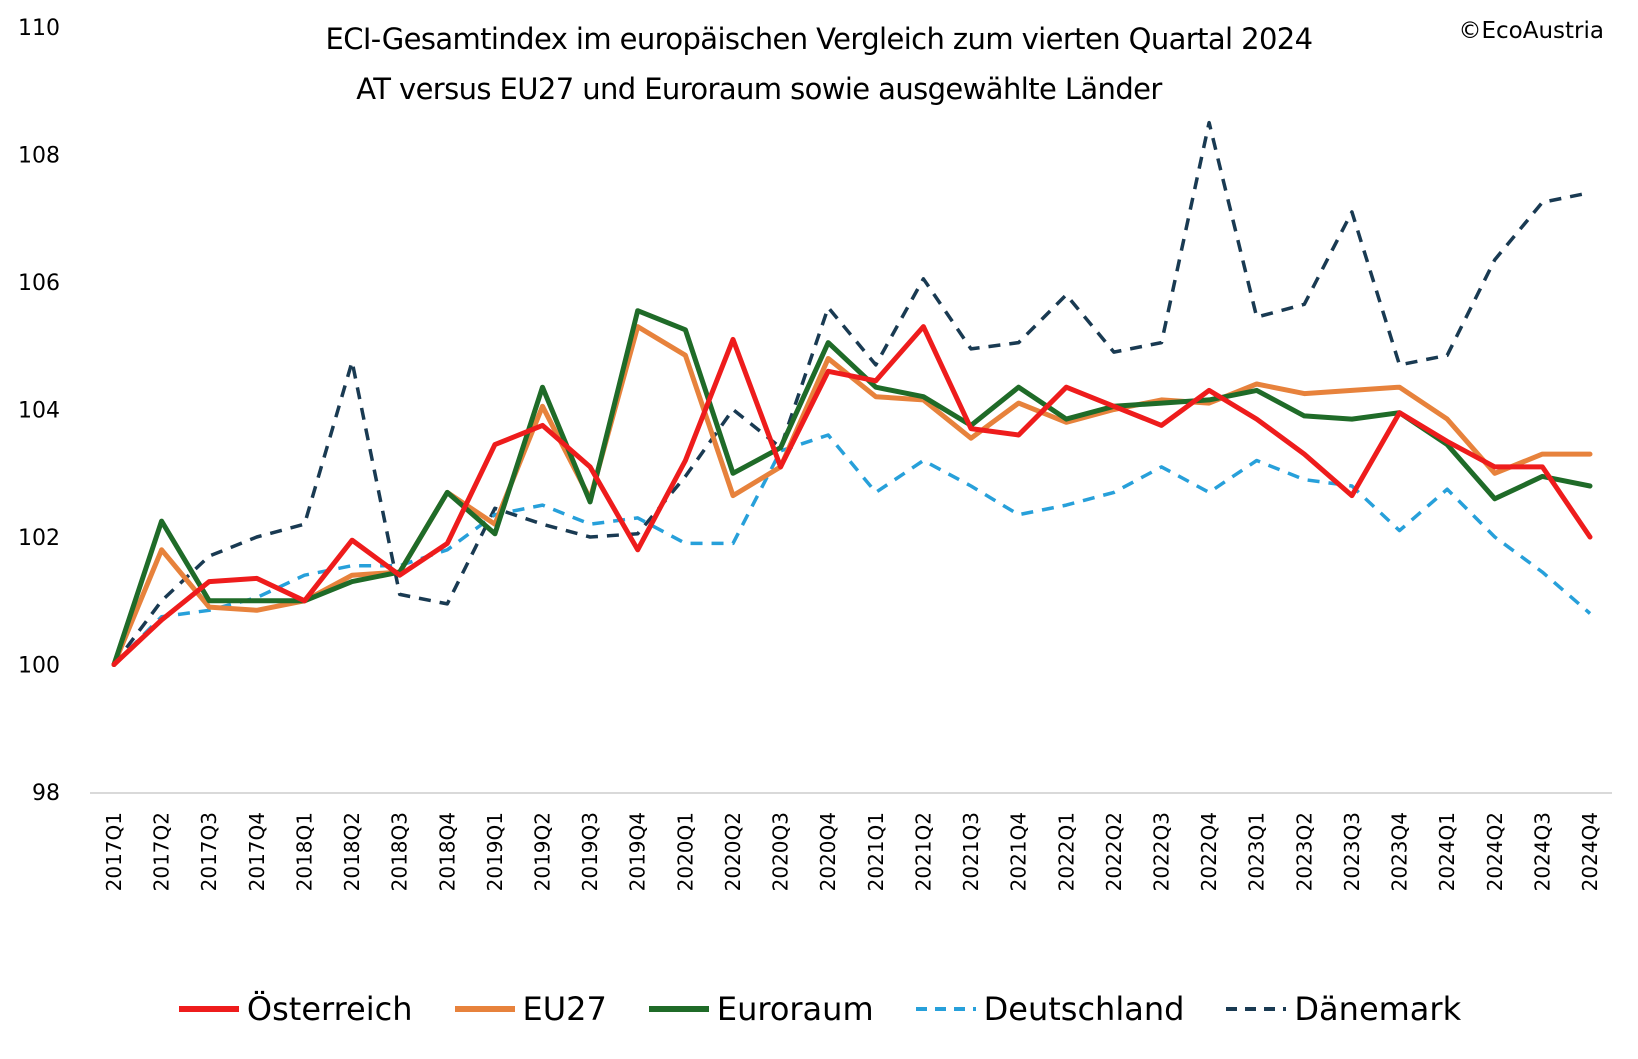 This screenshot has width=1638, height=1059. What do you see at coordinates (1400, 851) in the screenshot?
I see `x-tick-label: 2023Q4` at bounding box center [1400, 851].